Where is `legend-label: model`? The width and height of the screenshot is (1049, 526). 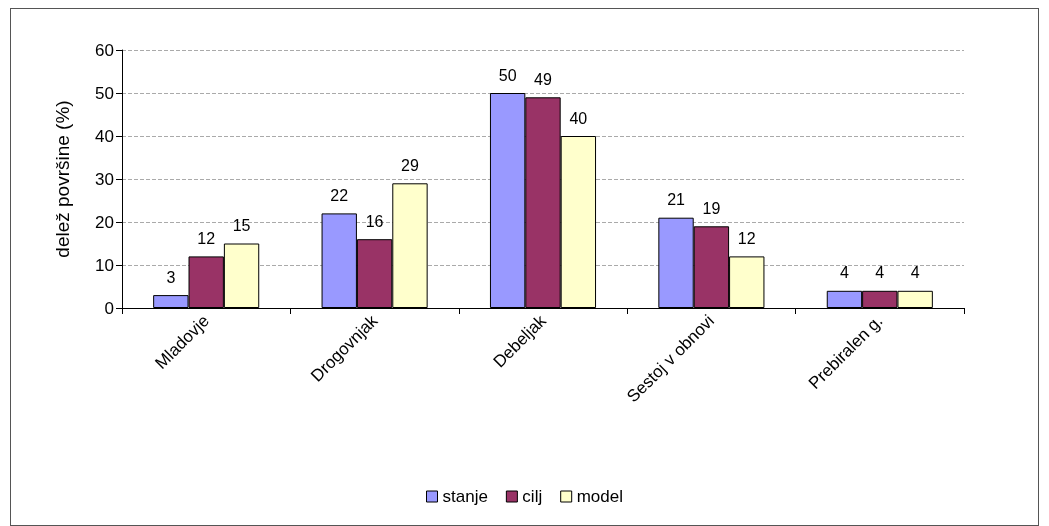 legend-label: model is located at coordinates (600, 496).